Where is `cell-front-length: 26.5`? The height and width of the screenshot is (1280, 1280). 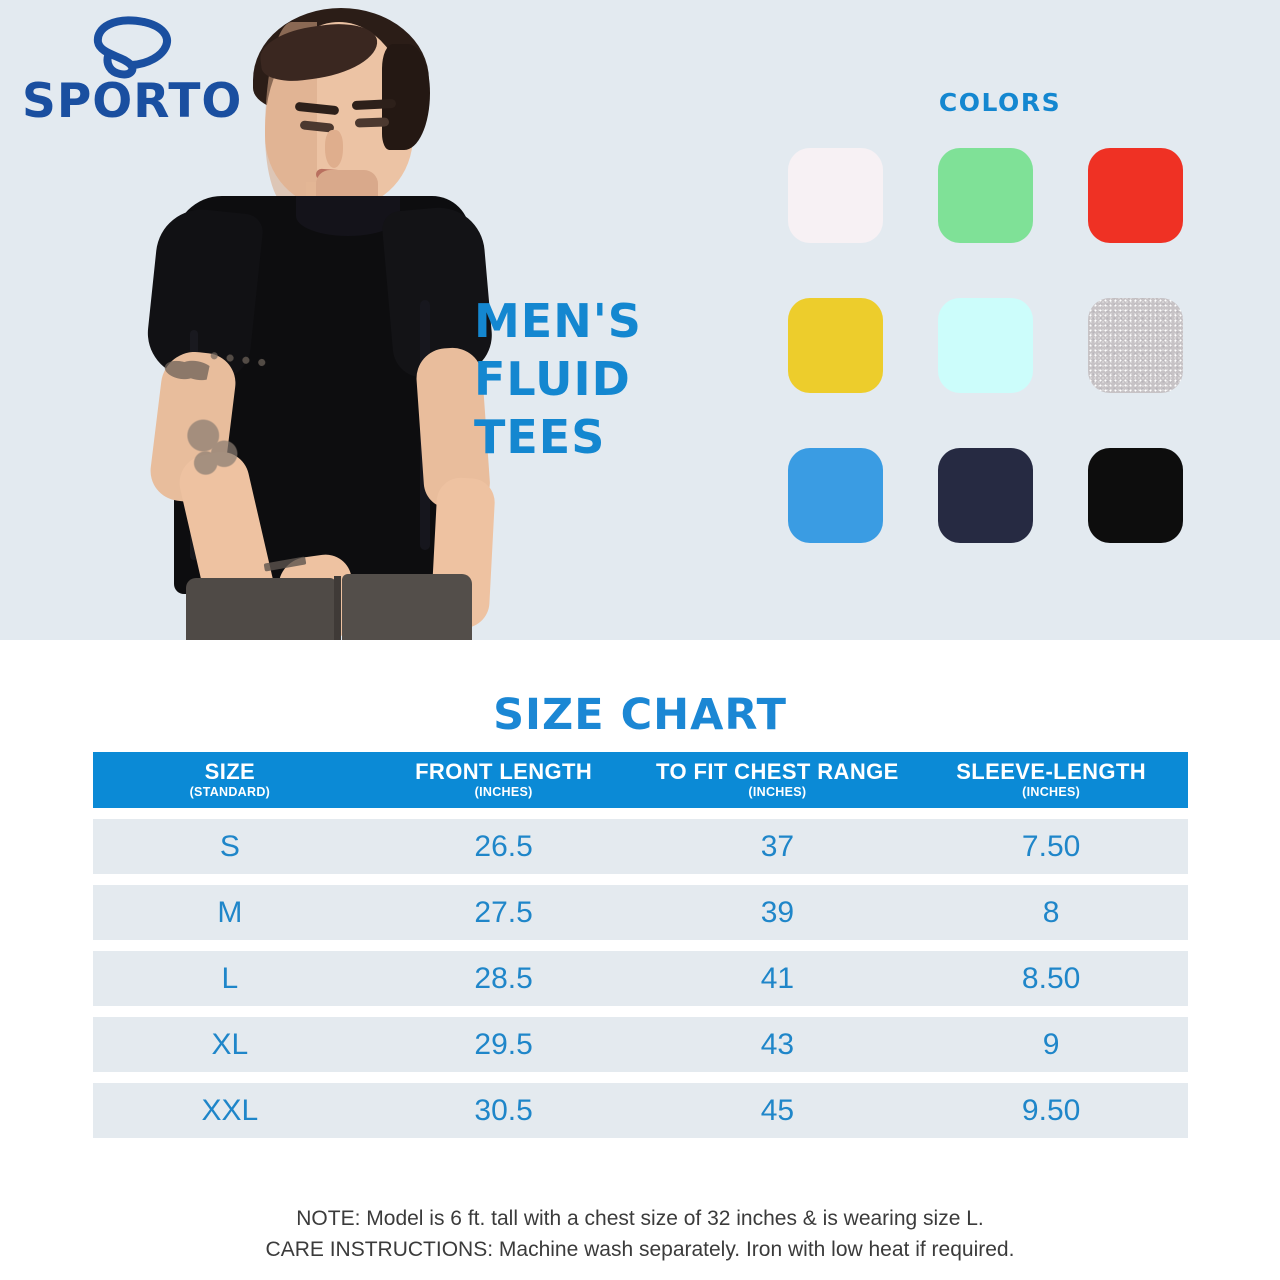 cell-front-length: 26.5 is located at coordinates (503, 846).